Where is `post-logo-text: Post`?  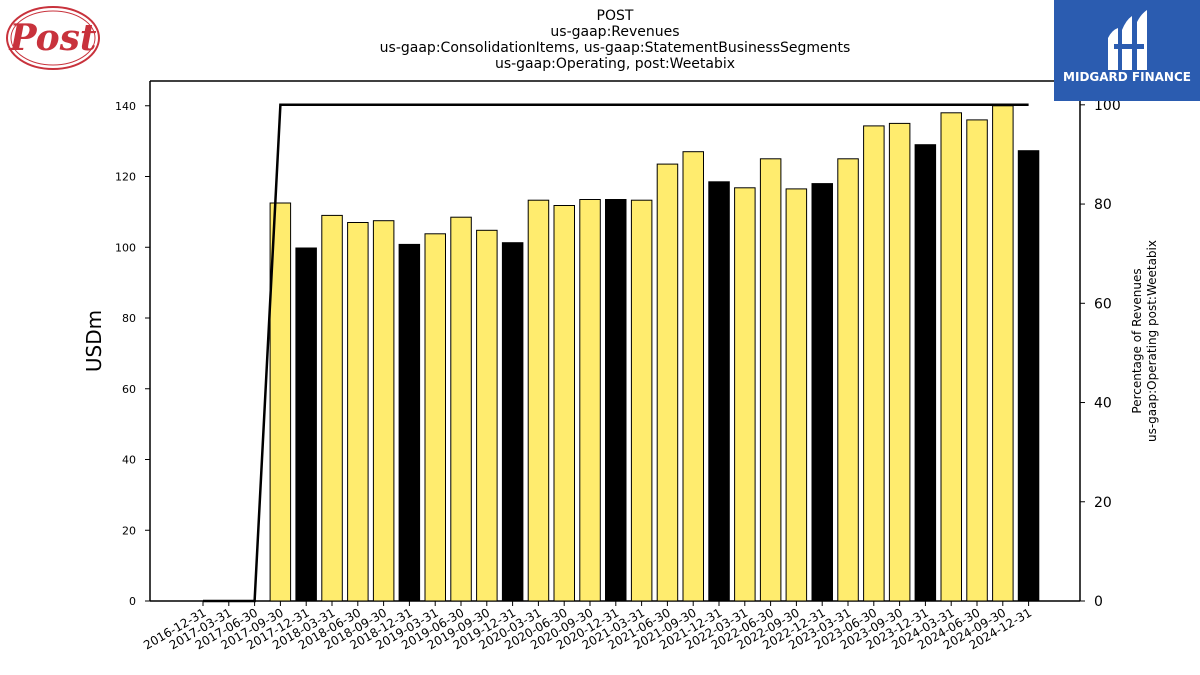
post-logo-text: Post is located at coordinates (52, 38).